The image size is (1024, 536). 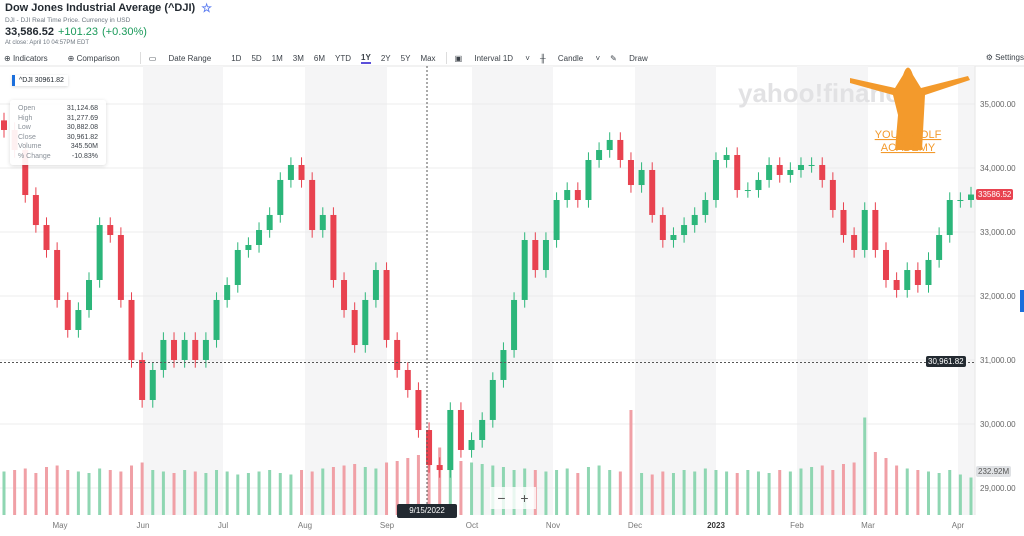 What do you see at coordinates (501, 498) in the screenshot?
I see `zoom-out-button: −` at bounding box center [501, 498].